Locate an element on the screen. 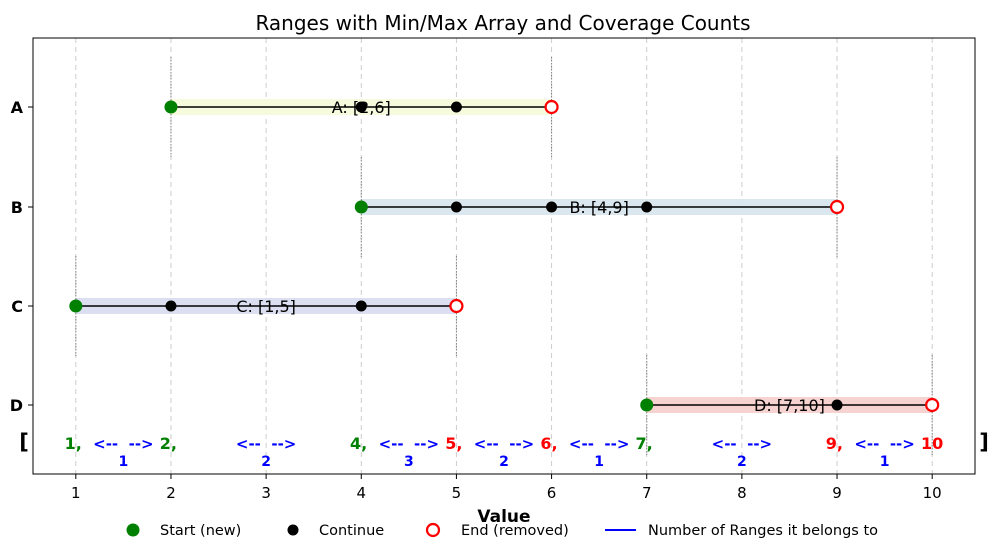  range-label-B: B: [4,9] is located at coordinates (598, 207).